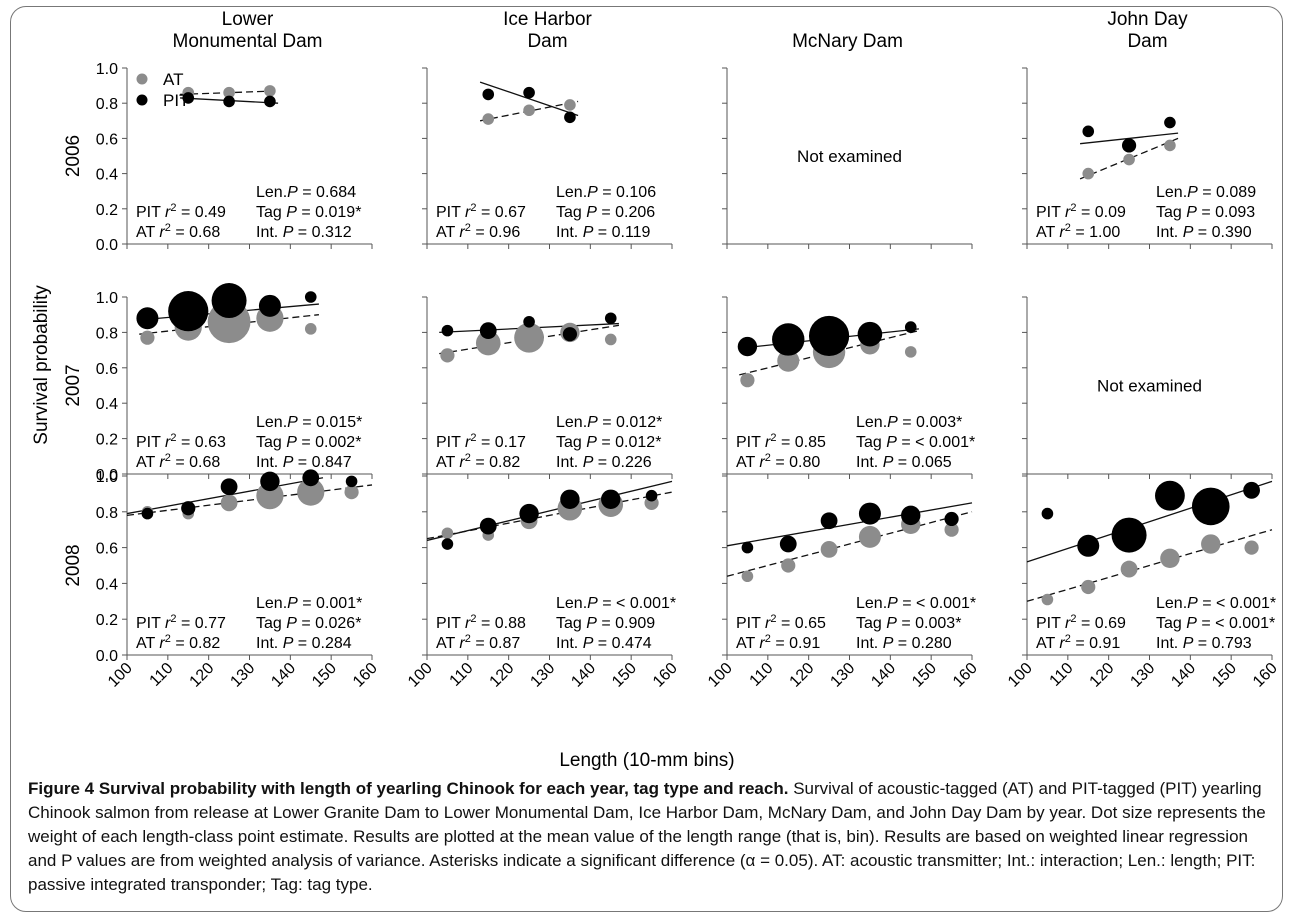  Describe the element at coordinates (1078, 642) in the screenshot. I see `stat-at-r2: AT r2 = 0.91` at that location.